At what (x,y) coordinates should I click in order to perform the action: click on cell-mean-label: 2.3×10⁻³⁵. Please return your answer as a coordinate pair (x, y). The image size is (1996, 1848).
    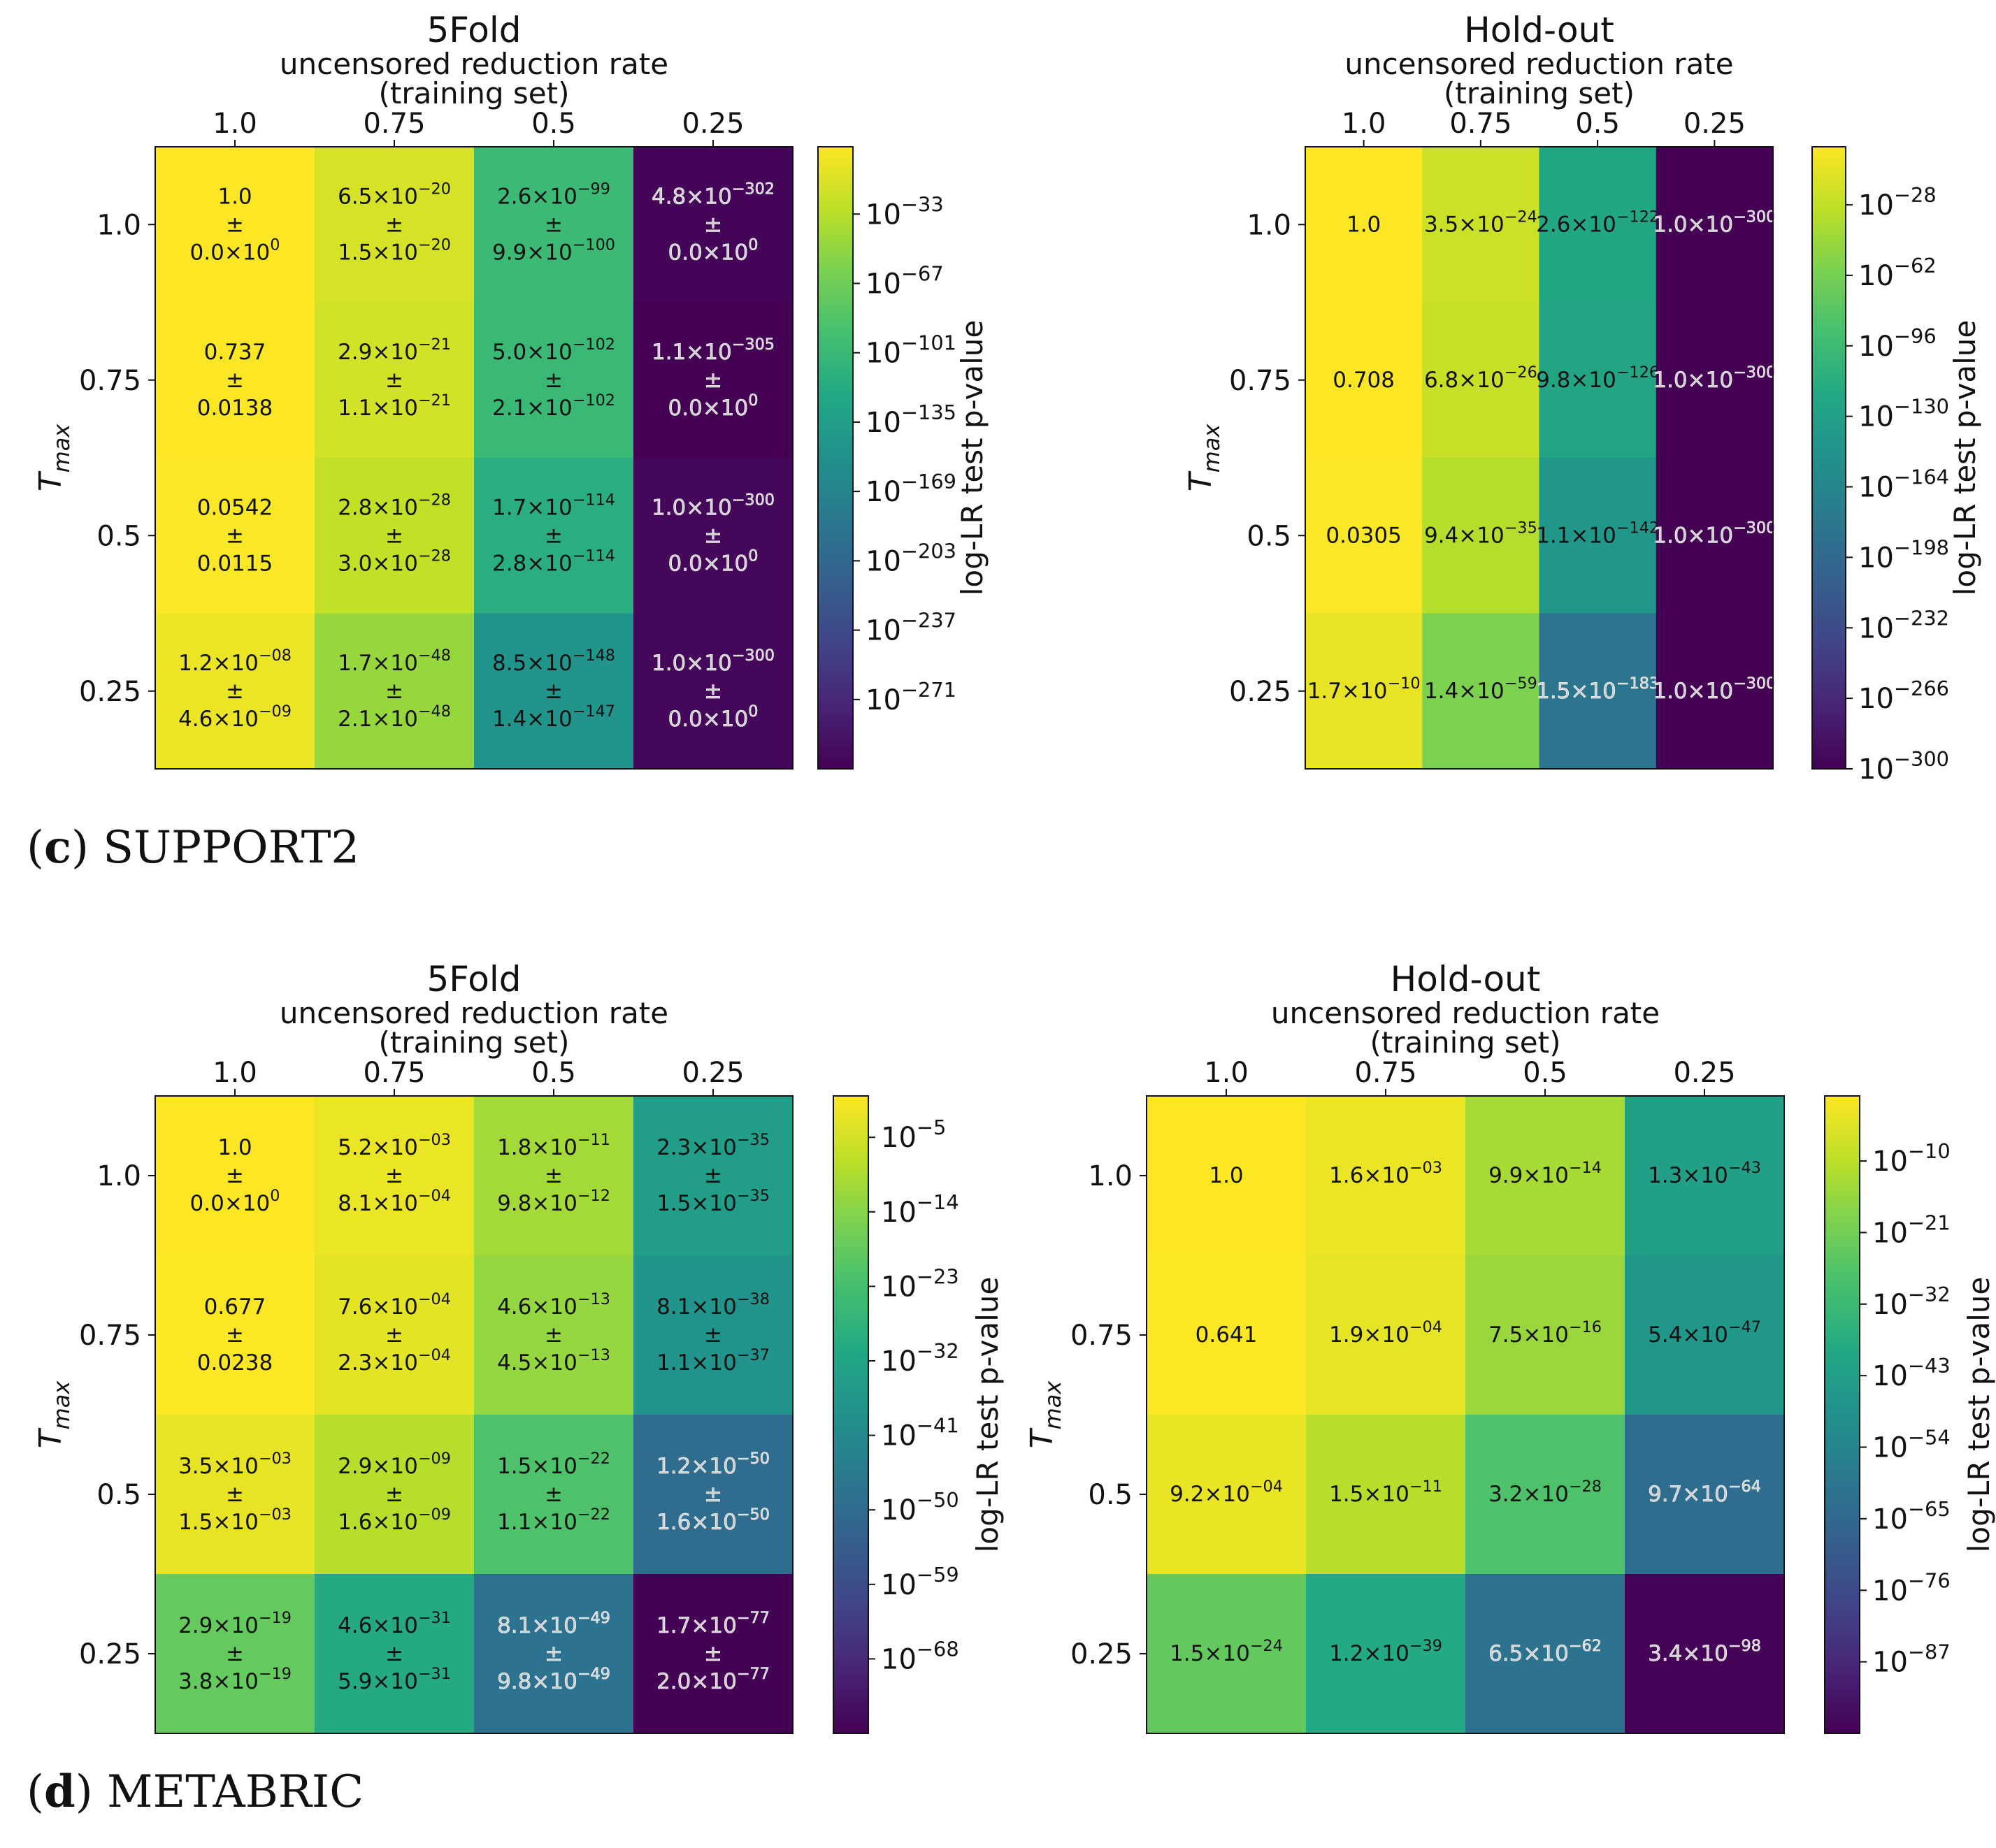
    Looking at the image, I should click on (713, 1145).